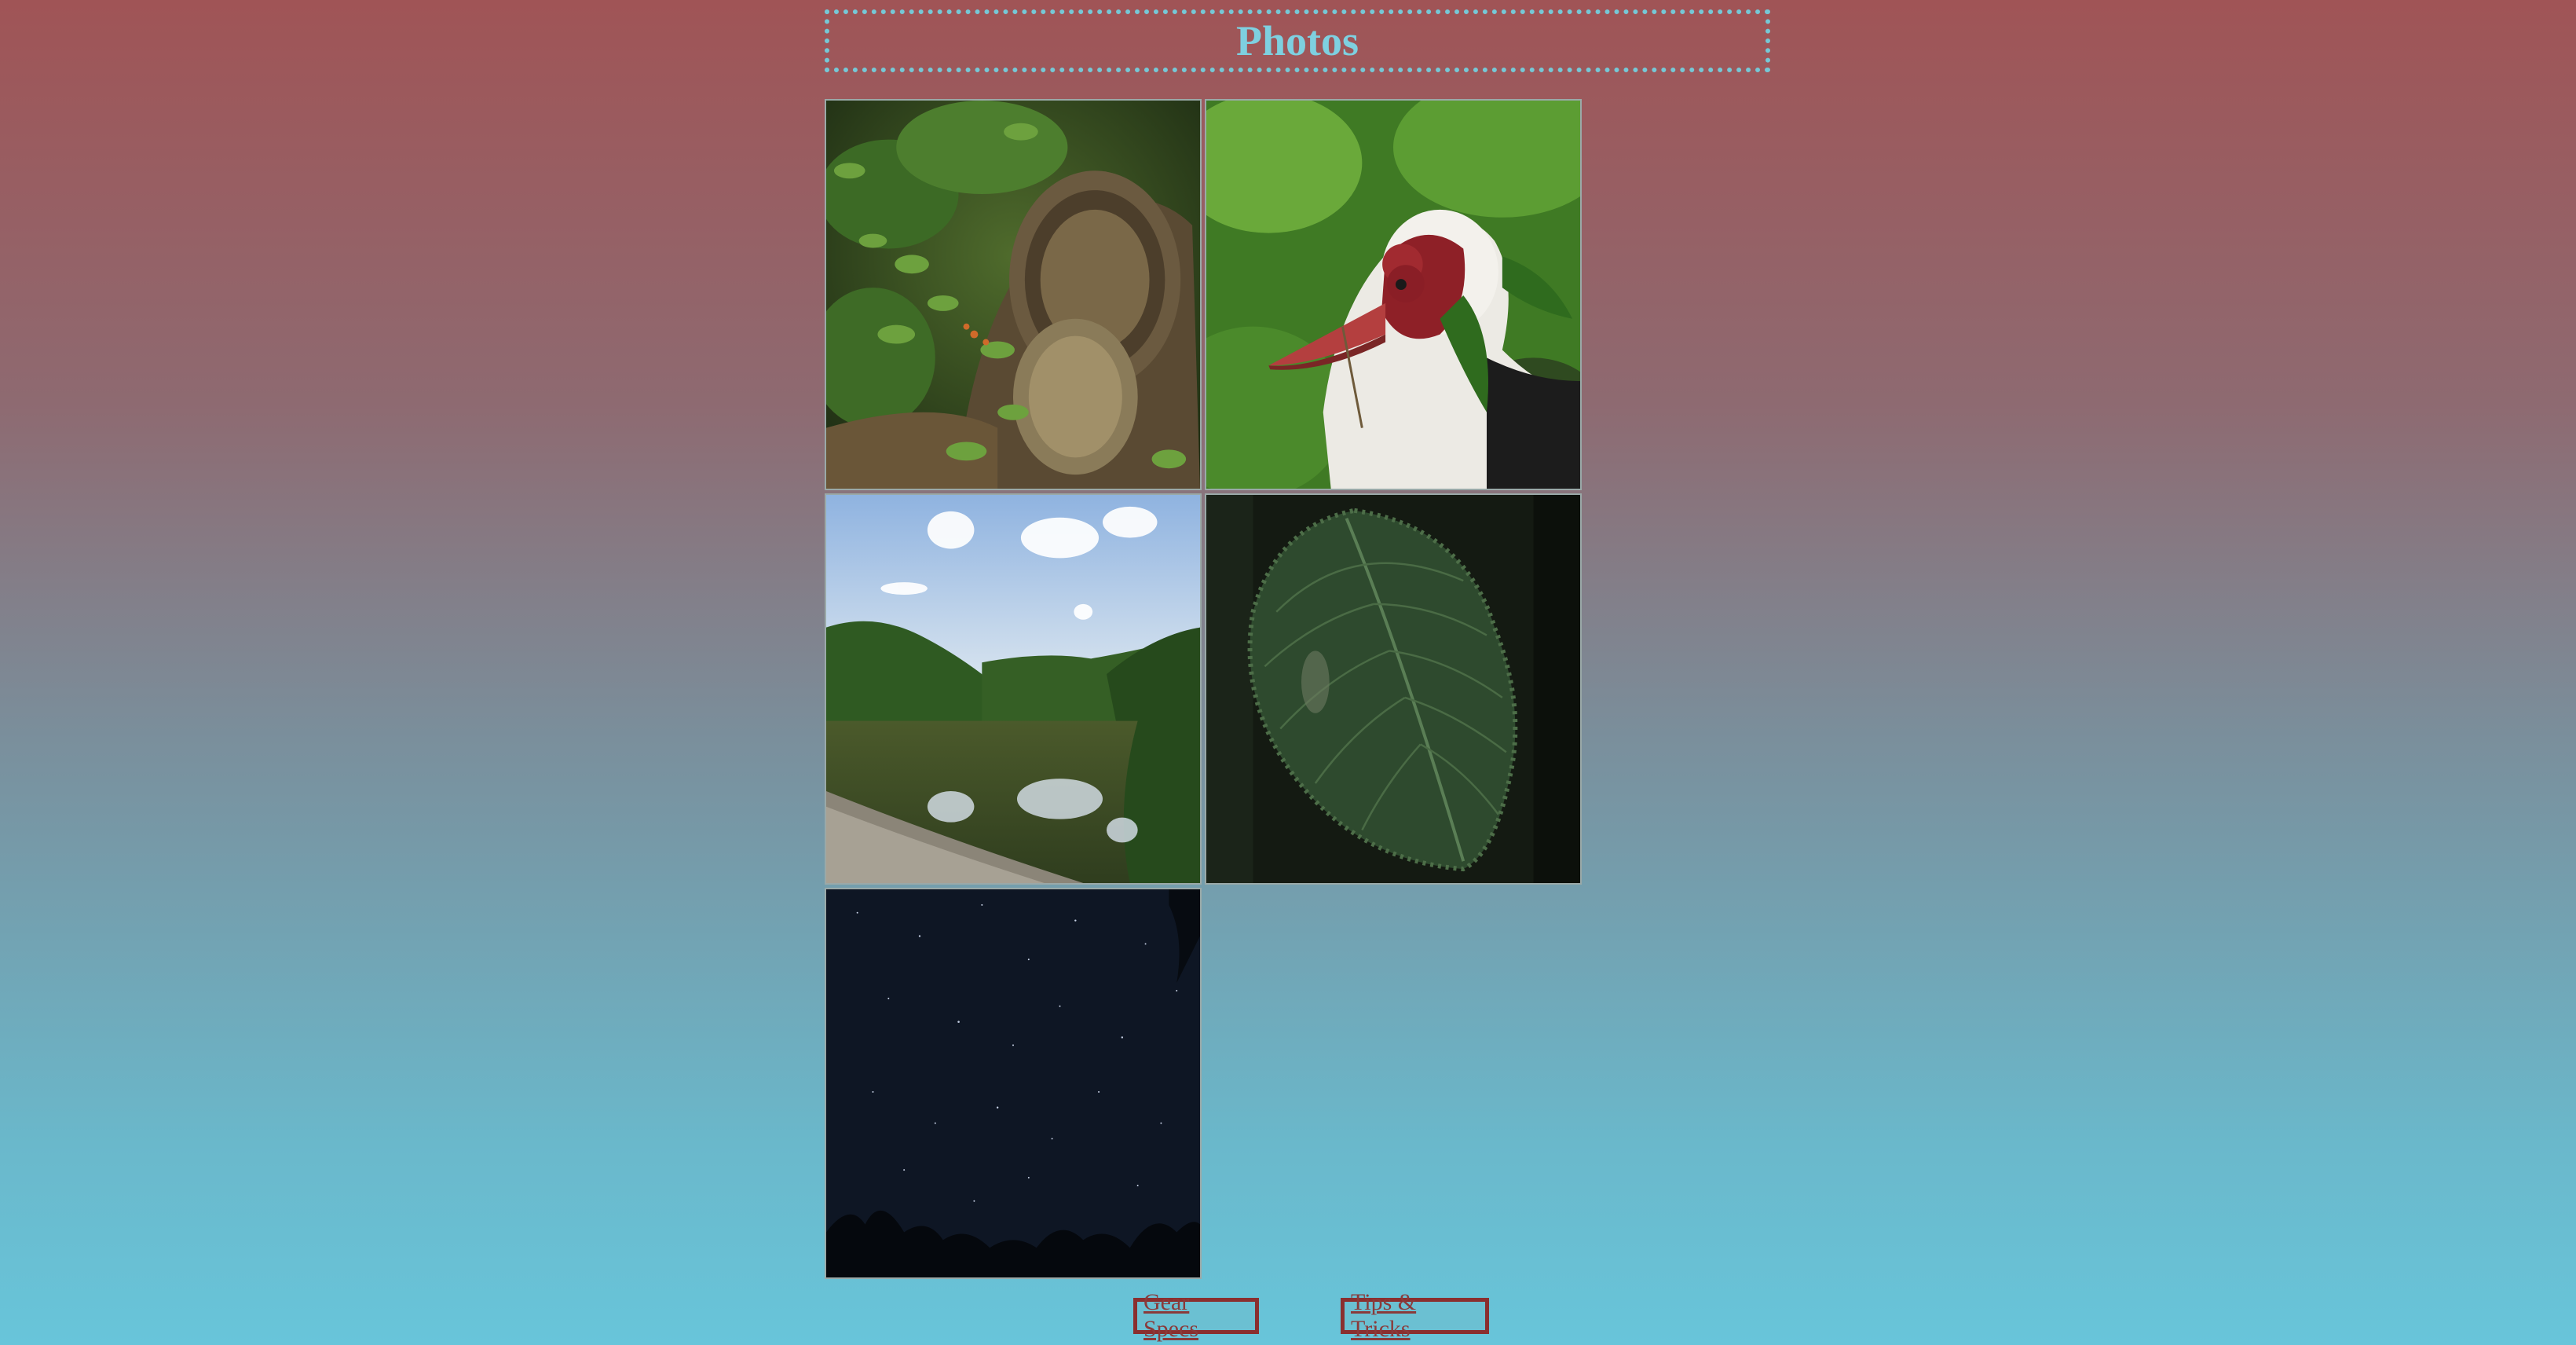 This screenshot has height=1345, width=2576. I want to click on photo-mossy-log, so click(1014, 294).